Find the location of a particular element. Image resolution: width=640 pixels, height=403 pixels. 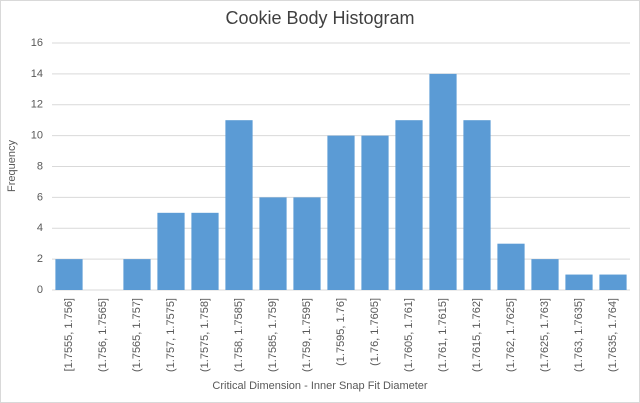

x-tick-label: (1.7585, 1.759] is located at coordinates (273, 335).